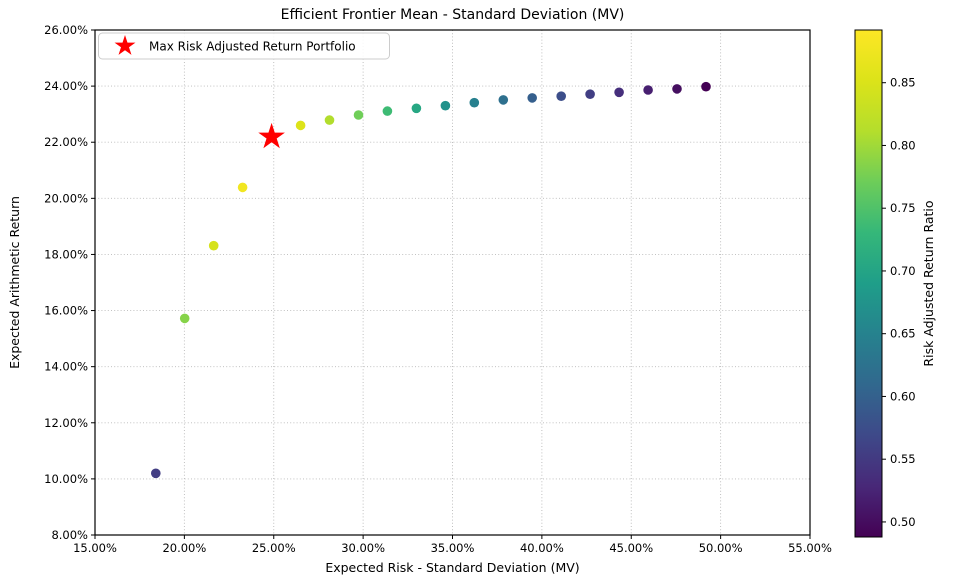  I want to click on x-tick-label: 55.00%, so click(810, 548).